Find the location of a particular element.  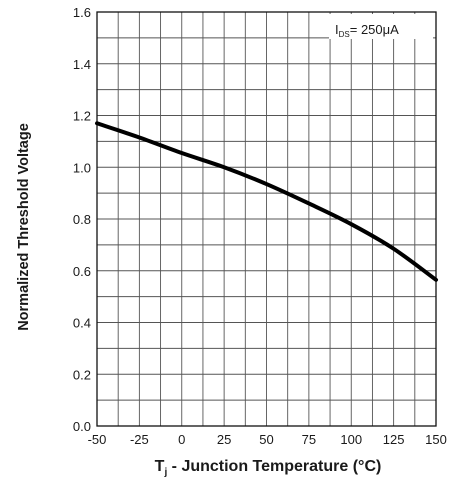

y-tick-label: 0.8 is located at coordinates (82, 219).